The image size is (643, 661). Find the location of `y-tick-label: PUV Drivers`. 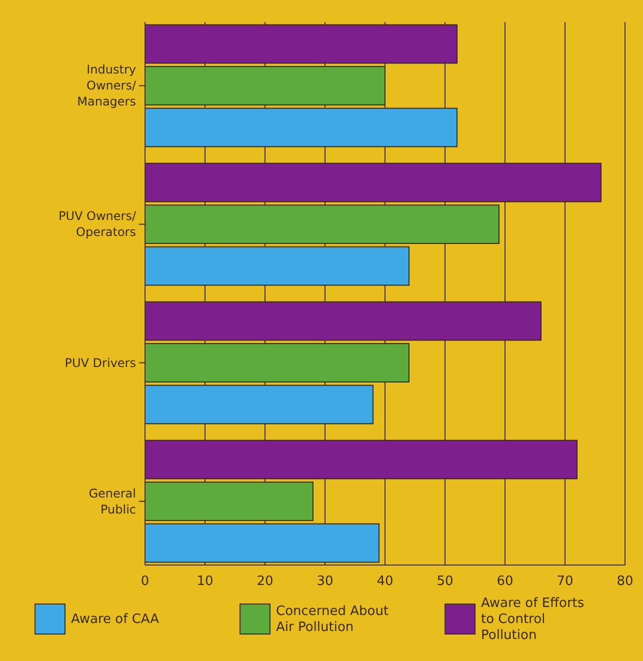

y-tick-label: PUV Drivers is located at coordinates (100, 363).